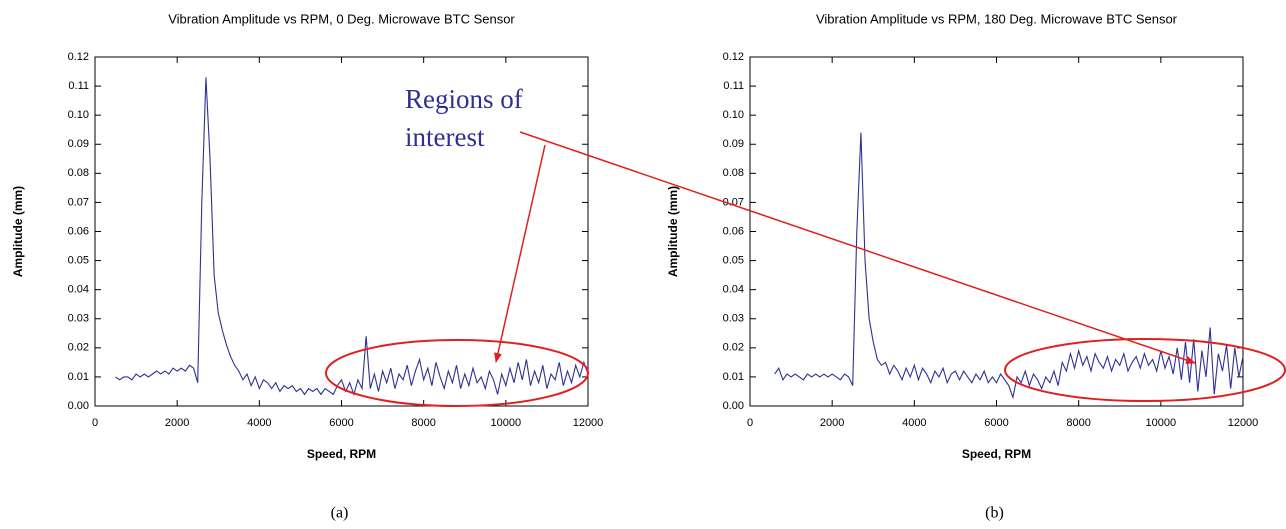 Image resolution: width=1286 pixels, height=529 pixels. I want to click on caption: (a), so click(340, 513).